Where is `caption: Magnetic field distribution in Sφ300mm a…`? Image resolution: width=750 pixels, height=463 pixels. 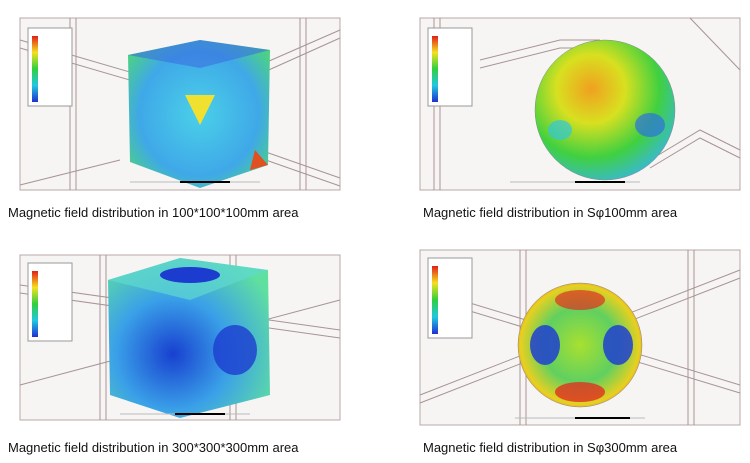 caption: Magnetic field distribution in Sφ300mm a… is located at coordinates (550, 447).